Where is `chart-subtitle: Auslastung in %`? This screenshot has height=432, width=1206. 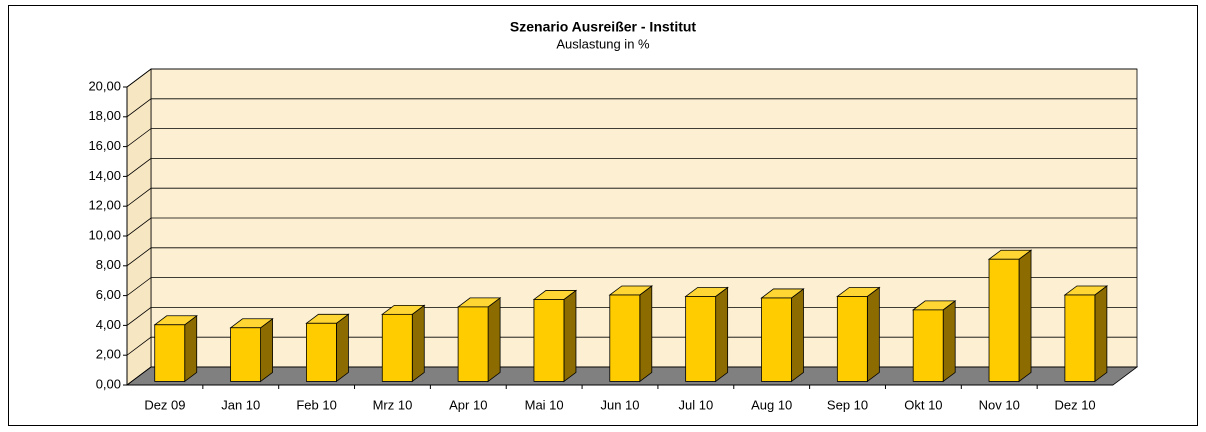 chart-subtitle: Auslastung in % is located at coordinates (603, 43).